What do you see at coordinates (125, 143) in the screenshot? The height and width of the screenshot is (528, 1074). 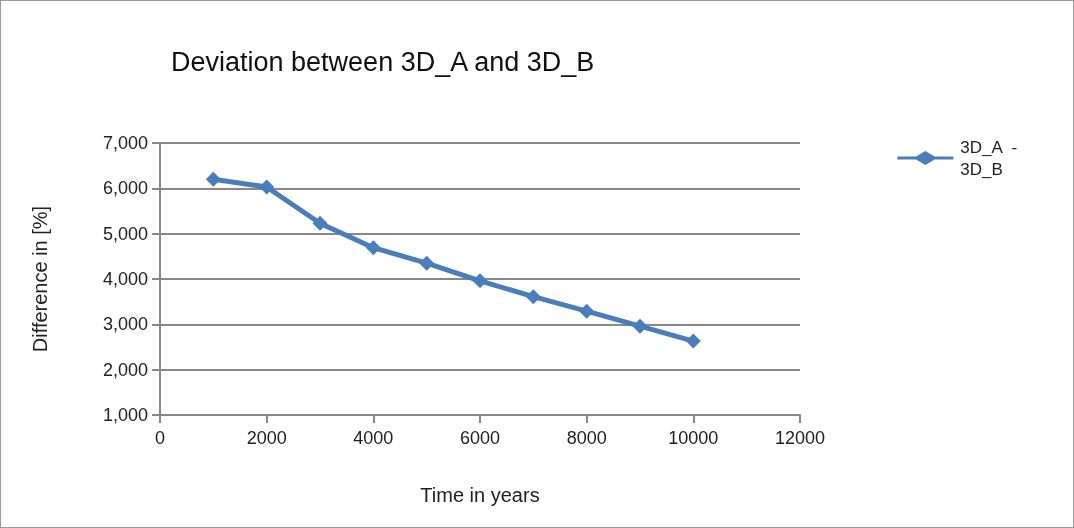 I see `y-tick-label: 7,000` at bounding box center [125, 143].